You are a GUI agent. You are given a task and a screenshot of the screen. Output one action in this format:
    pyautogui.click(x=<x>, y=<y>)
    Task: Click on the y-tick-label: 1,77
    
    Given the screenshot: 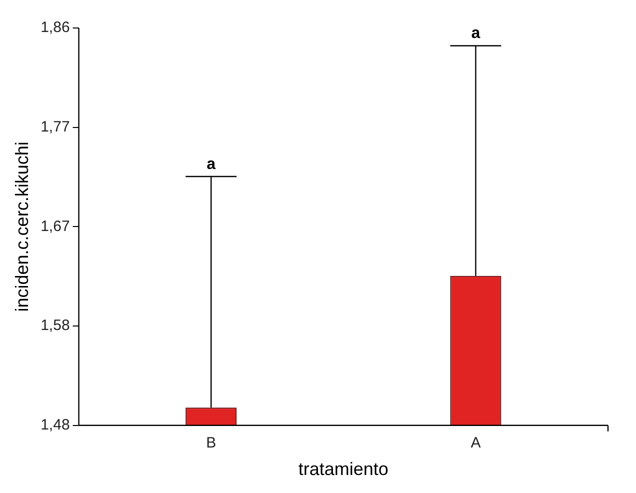 What is the action you would take?
    pyautogui.click(x=55, y=127)
    